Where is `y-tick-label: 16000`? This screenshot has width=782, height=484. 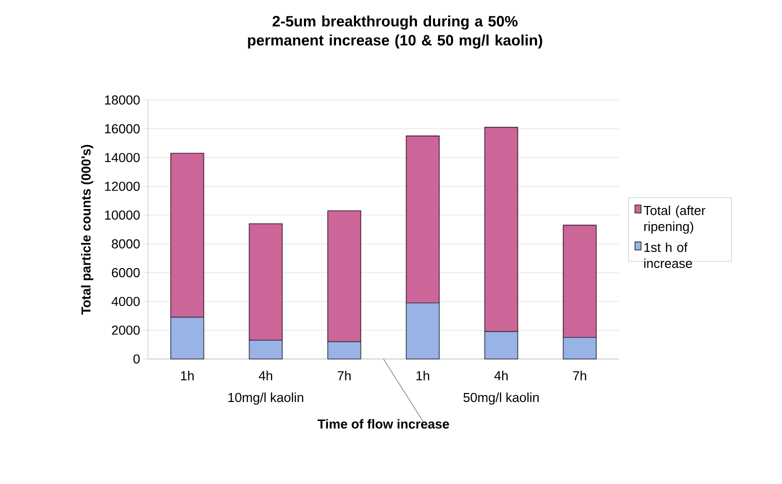 y-tick-label: 16000 is located at coordinates (122, 129).